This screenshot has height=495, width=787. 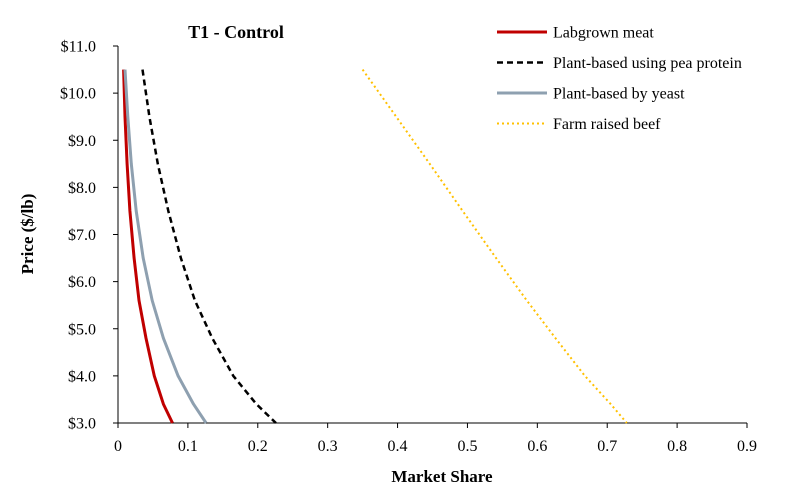 I want to click on y-tick-label: $8.0, so click(x=82, y=188).